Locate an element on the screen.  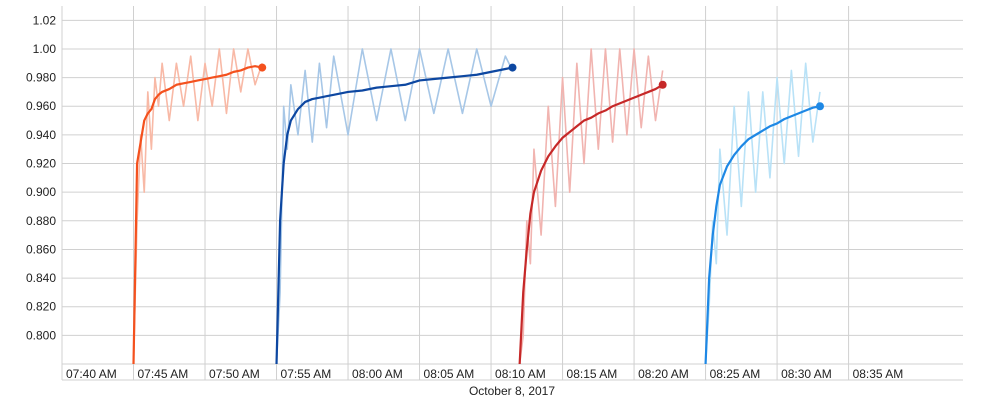
x-axis-label: October 8, 2017 is located at coordinates (512, 391).